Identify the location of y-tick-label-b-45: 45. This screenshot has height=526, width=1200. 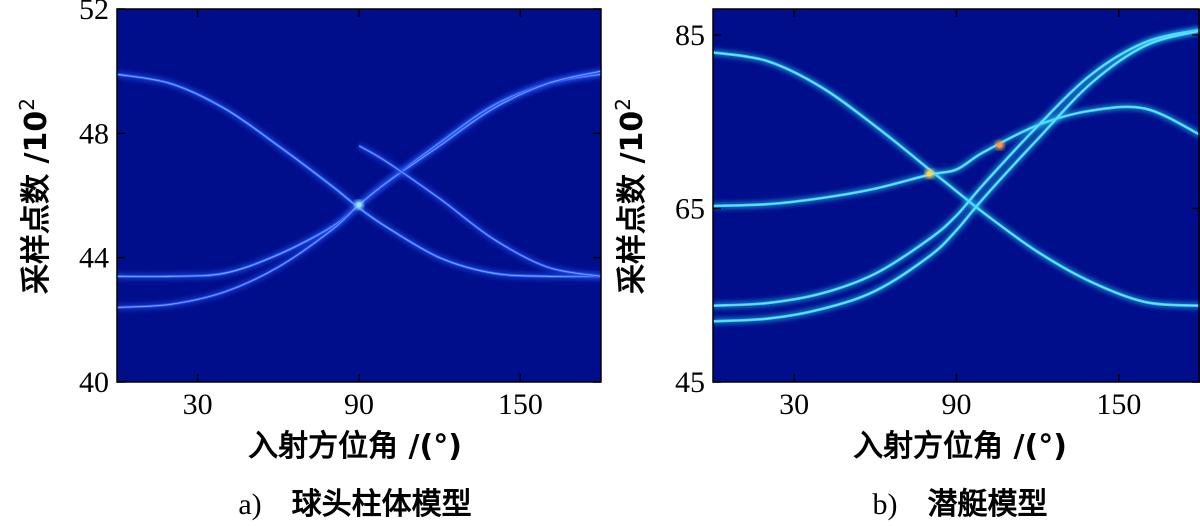
(690, 382).